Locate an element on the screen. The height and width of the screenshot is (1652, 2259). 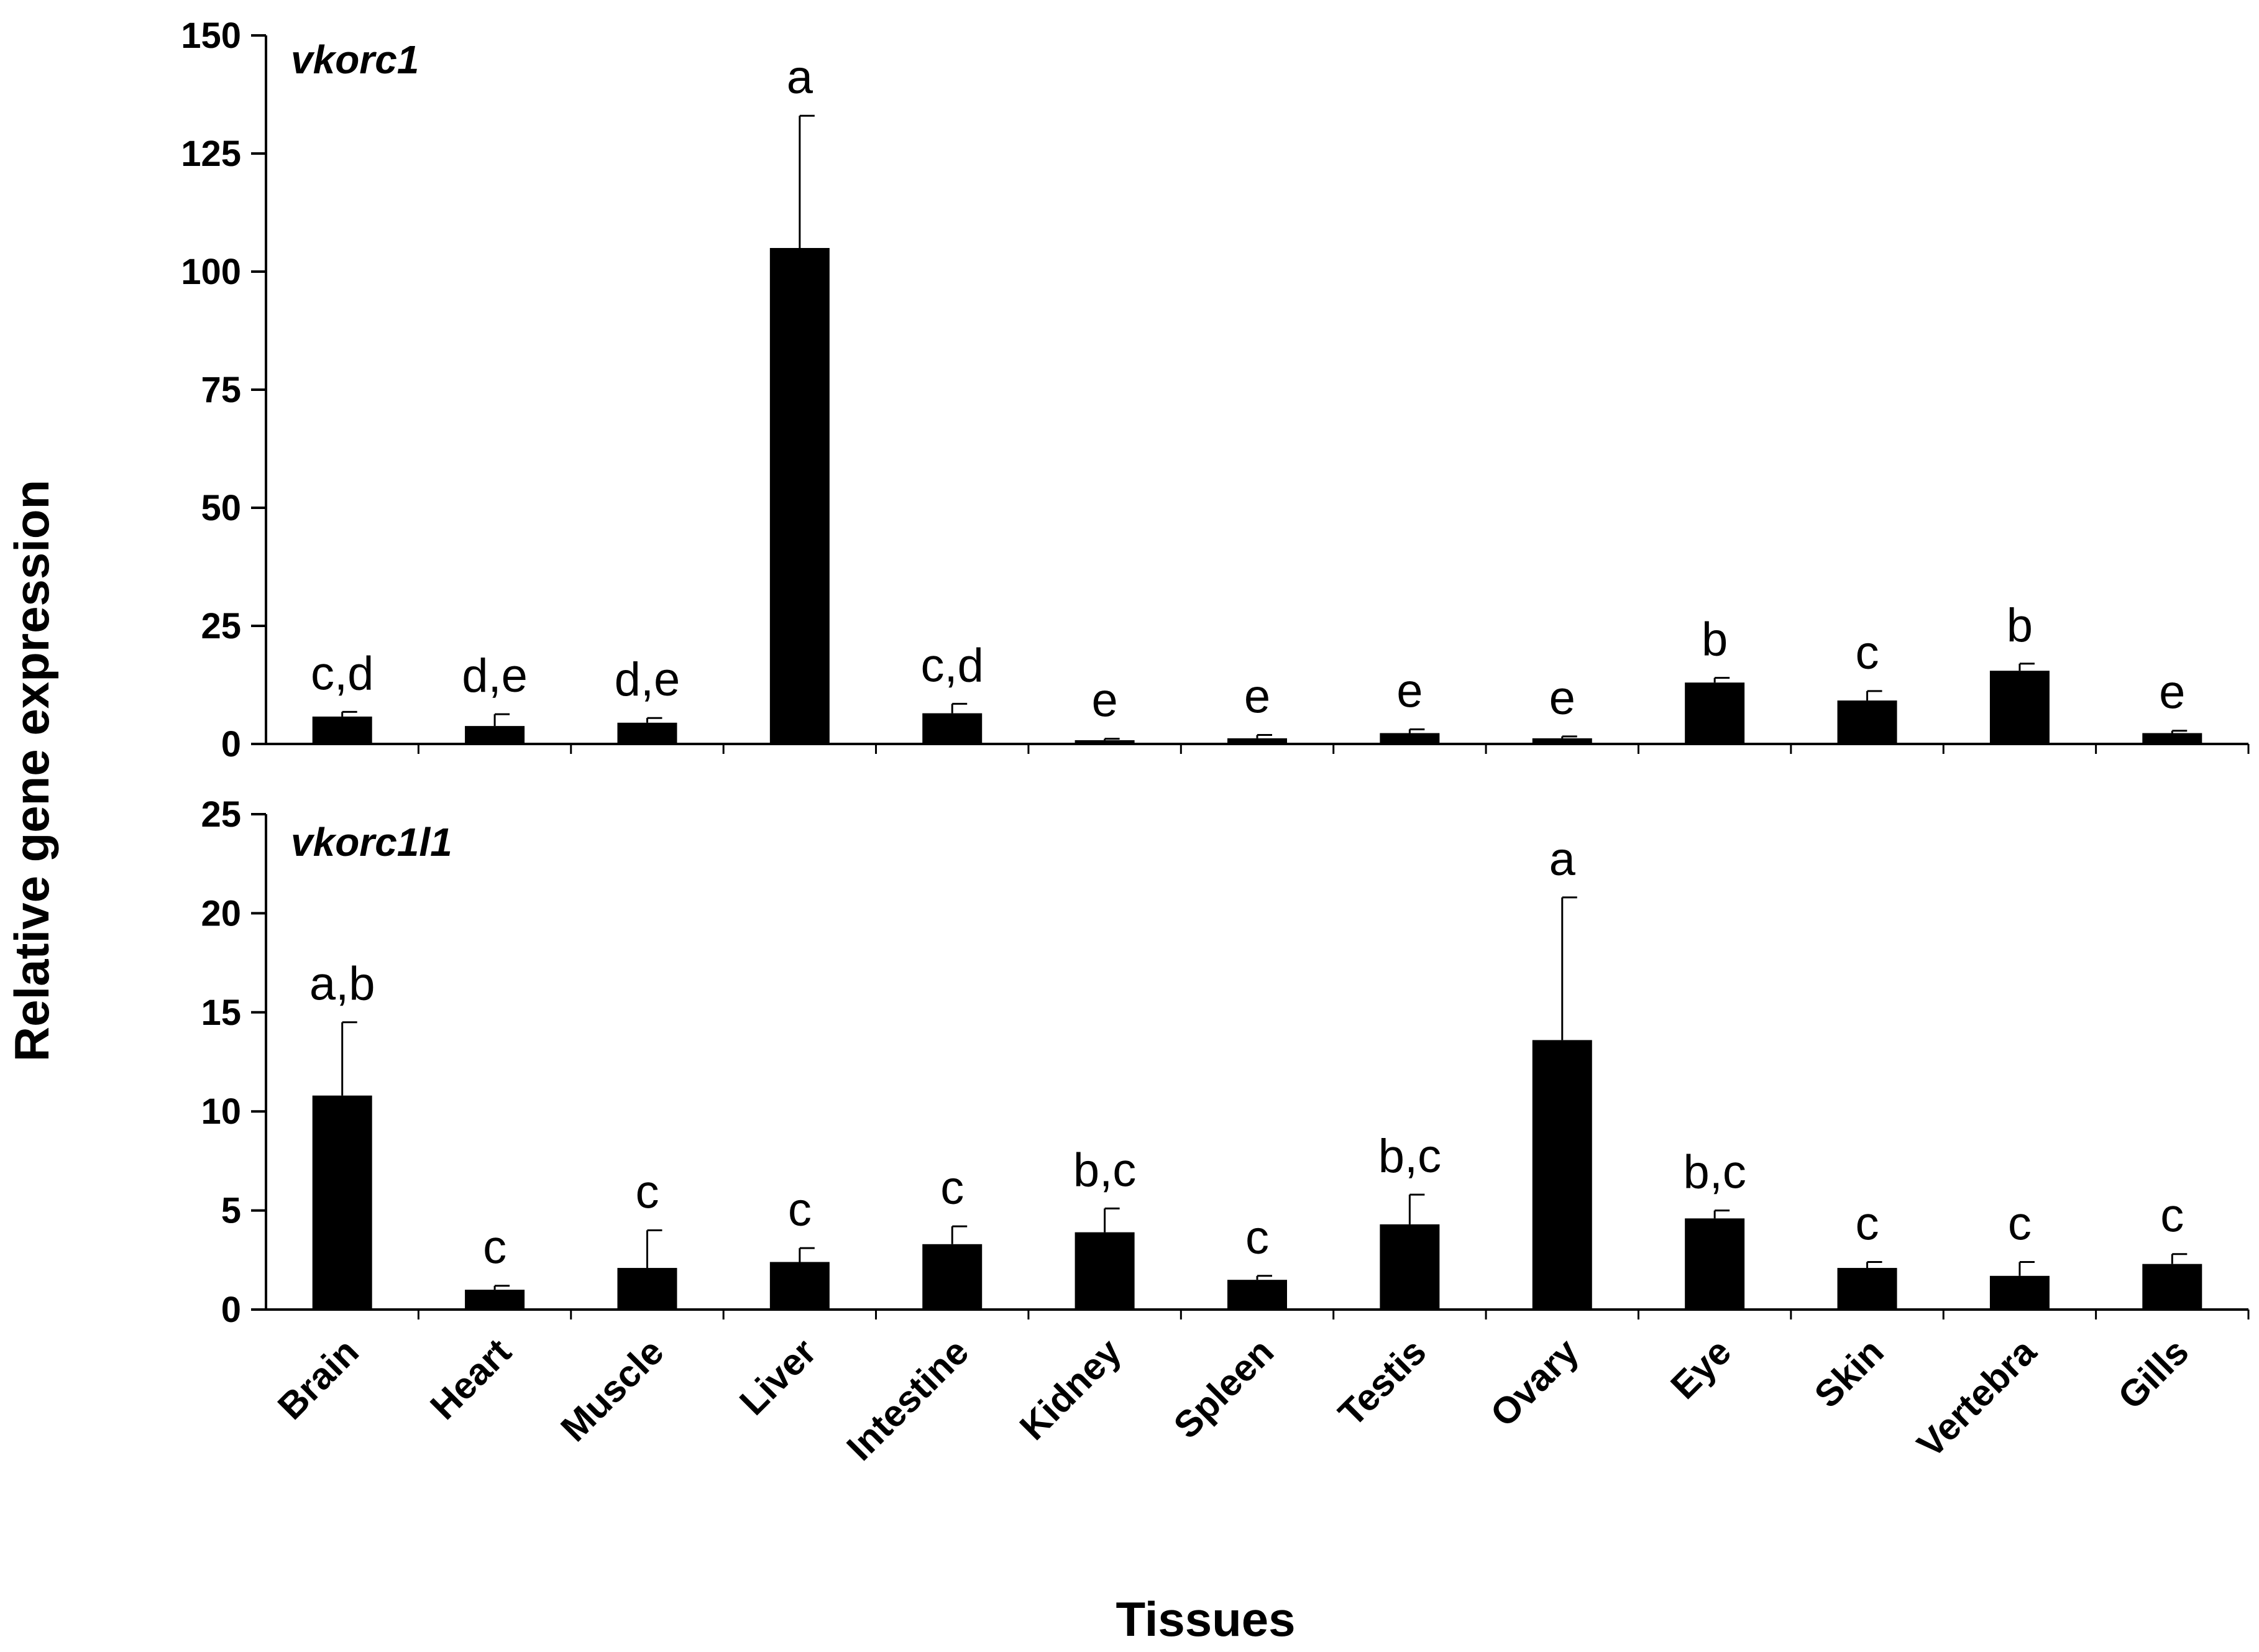
vkorc1l1-bar-kidney is located at coordinates (1105, 1271).